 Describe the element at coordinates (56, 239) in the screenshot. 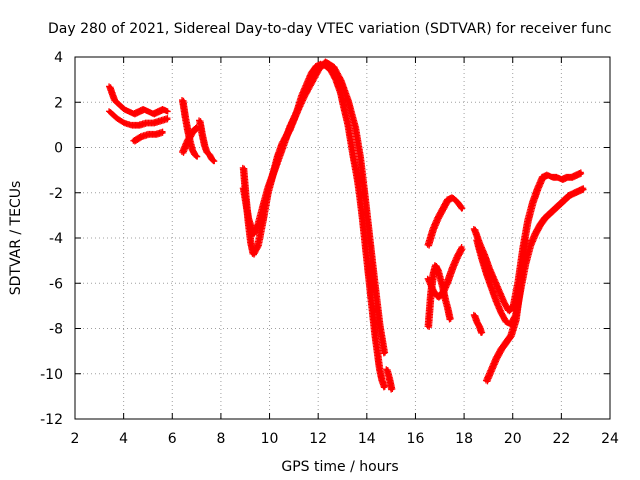

I see `y-tick-label: -4` at that location.